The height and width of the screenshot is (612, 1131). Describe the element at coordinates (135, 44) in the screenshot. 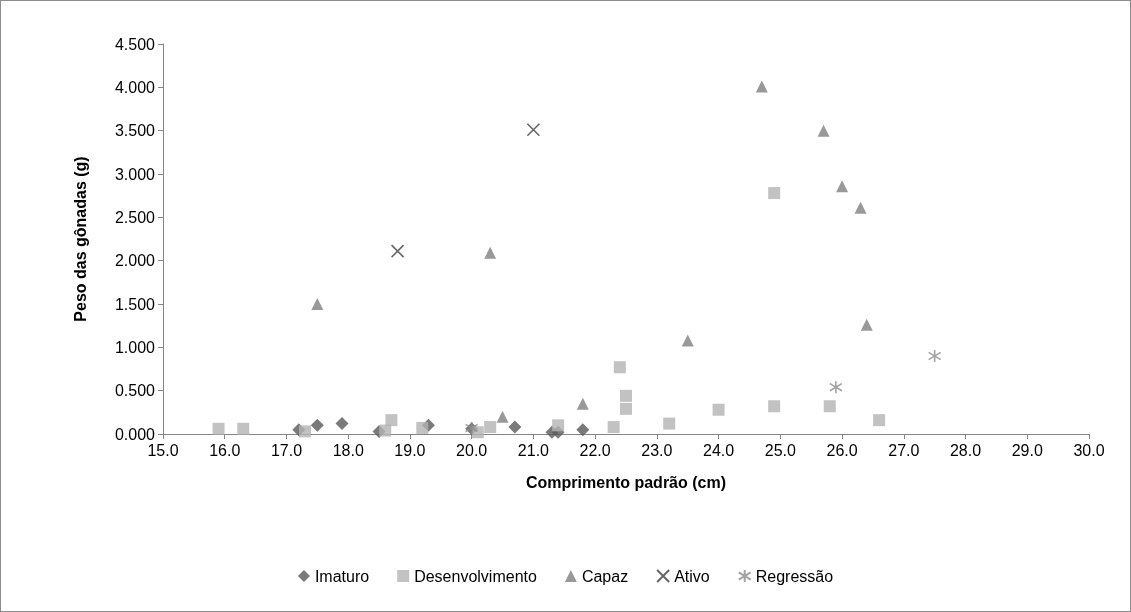

I see `y-tick-label: 4.500` at that location.